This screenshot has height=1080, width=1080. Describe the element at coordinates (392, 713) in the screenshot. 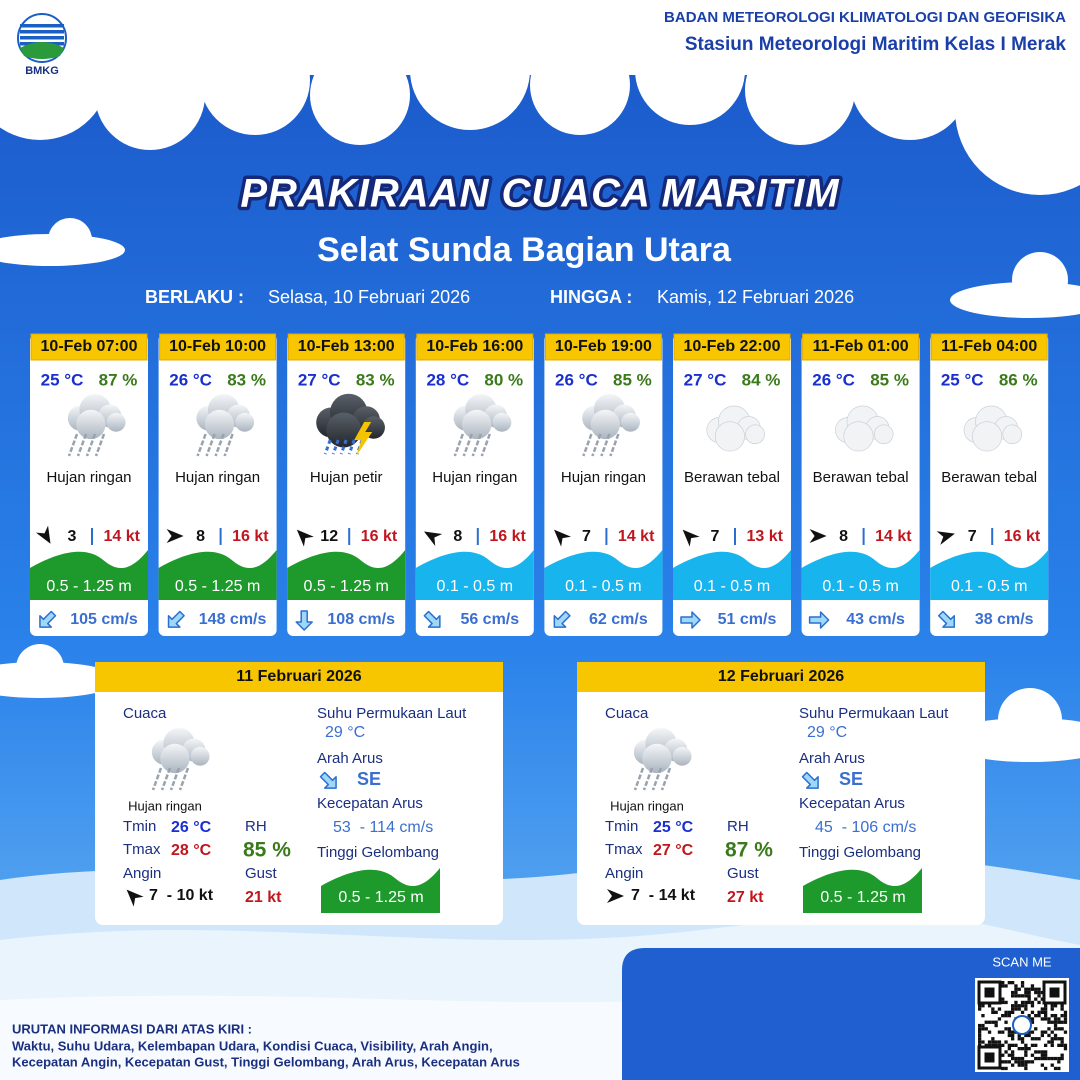

I see `label: Suhu Permukaan Laut` at that location.